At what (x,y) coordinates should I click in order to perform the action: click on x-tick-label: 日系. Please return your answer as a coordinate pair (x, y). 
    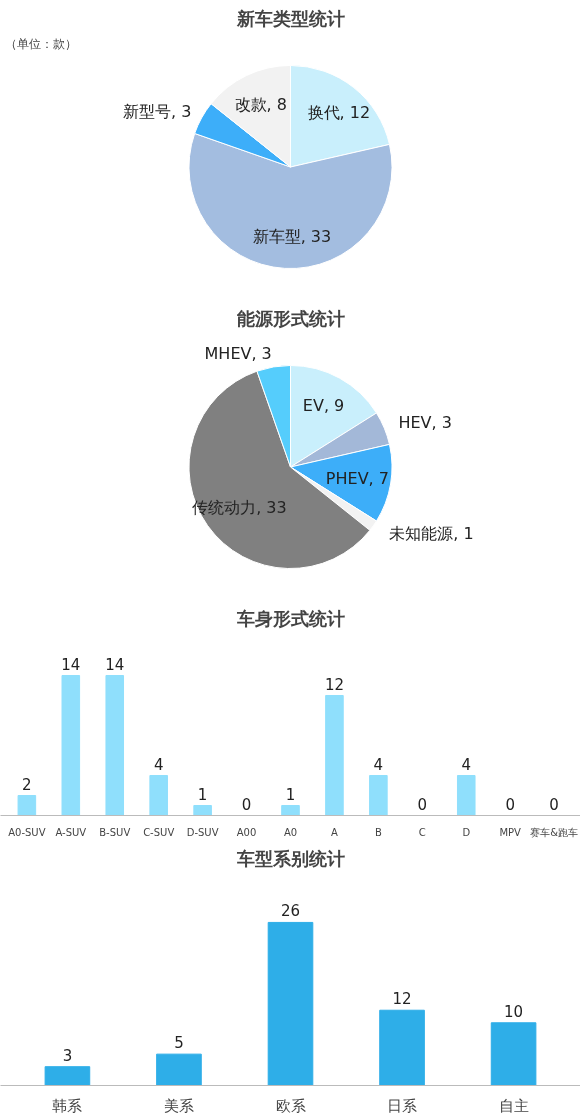
    Looking at the image, I should click on (402, 1105).